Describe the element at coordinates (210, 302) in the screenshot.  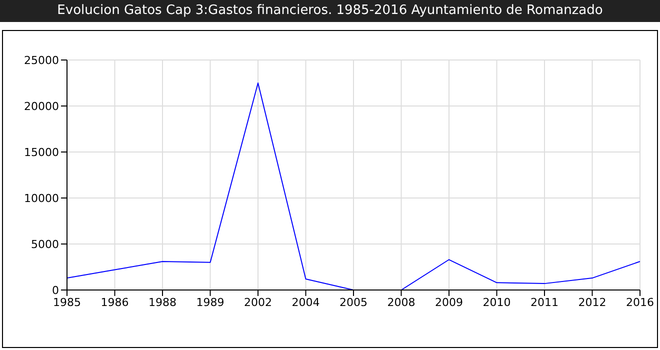
I see `x-tick-label: 1989` at that location.